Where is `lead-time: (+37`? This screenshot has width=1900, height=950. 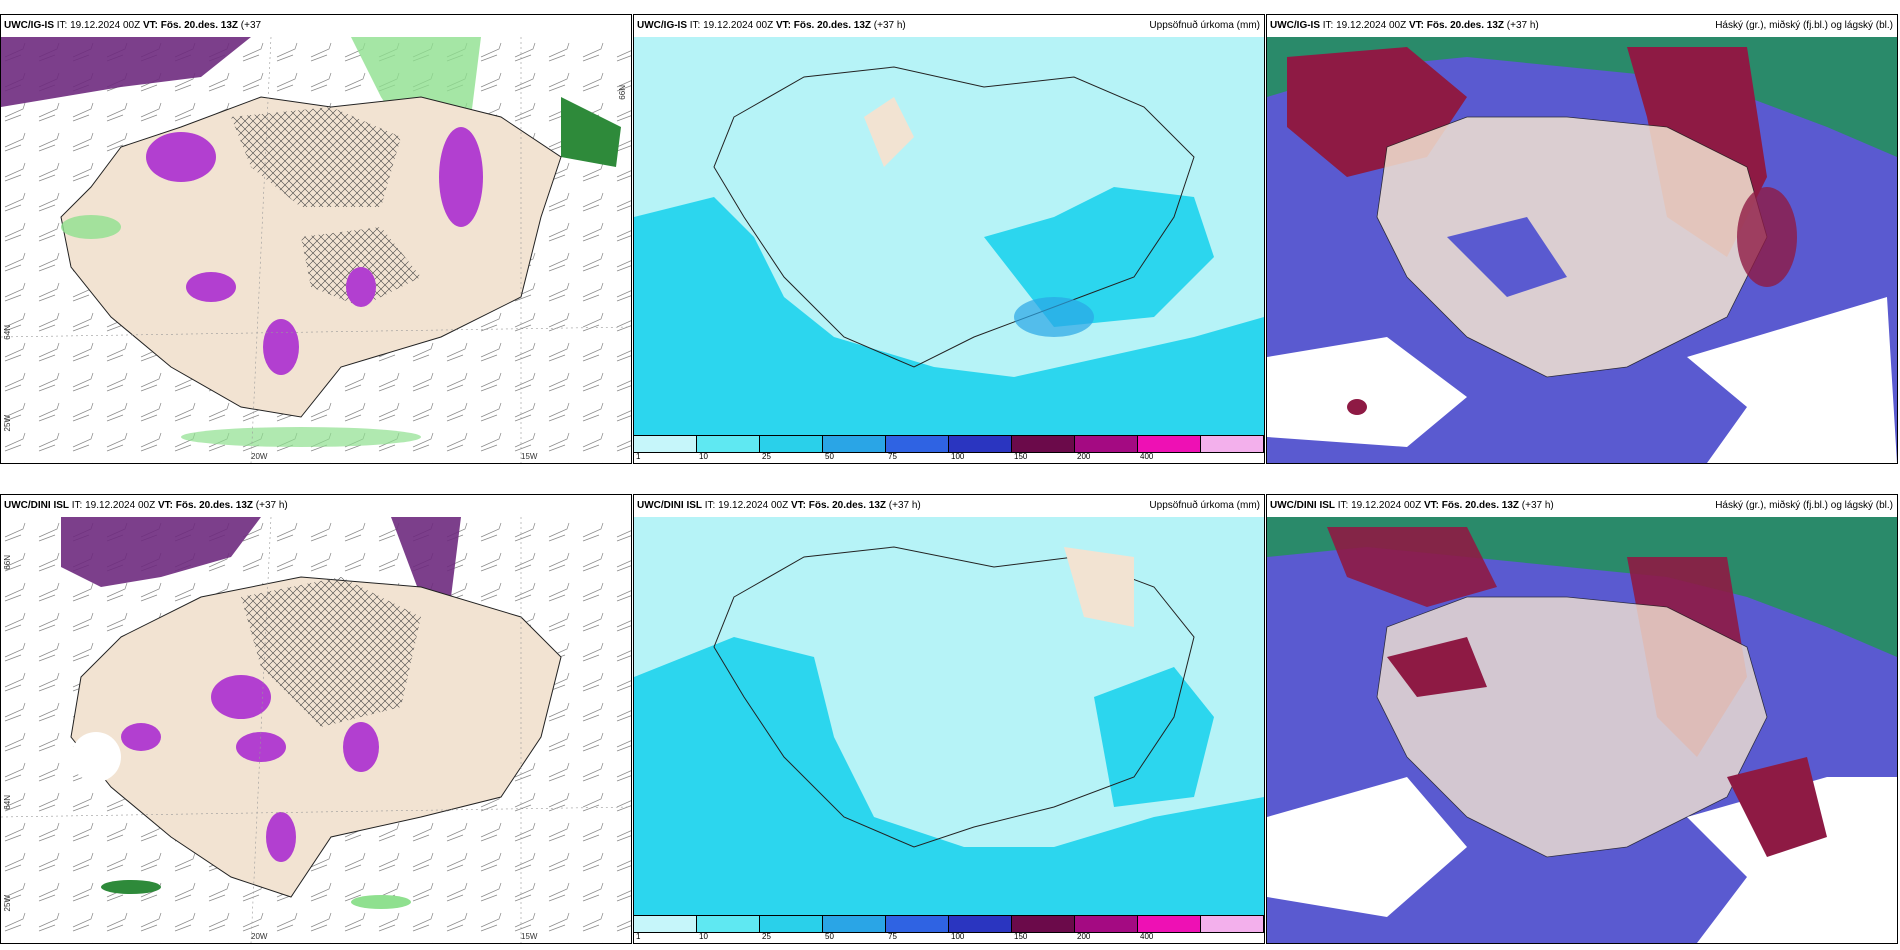 lead-time: (+37 is located at coordinates (251, 25).